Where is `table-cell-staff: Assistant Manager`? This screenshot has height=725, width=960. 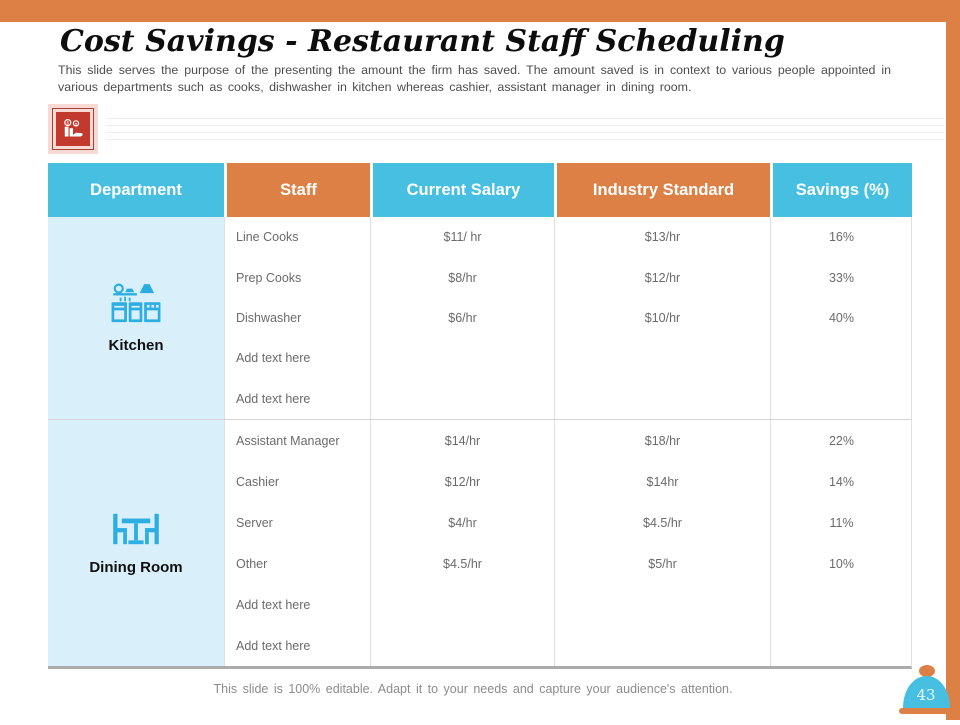
table-cell-staff: Assistant Manager is located at coordinates (297, 440).